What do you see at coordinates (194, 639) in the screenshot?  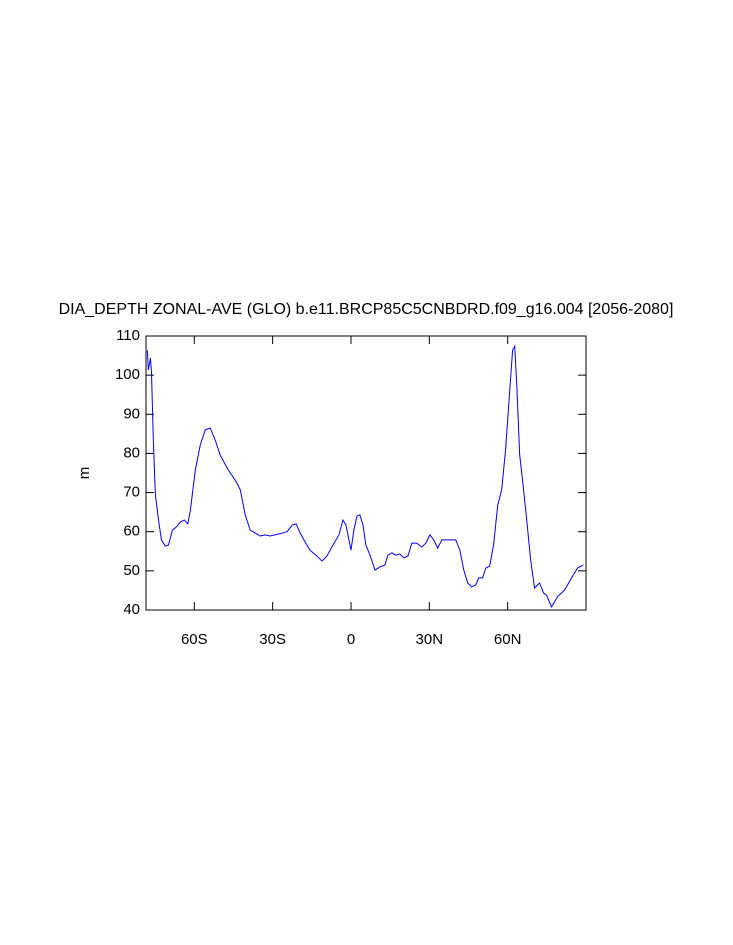 I see `x-tick-label: 60S` at bounding box center [194, 639].